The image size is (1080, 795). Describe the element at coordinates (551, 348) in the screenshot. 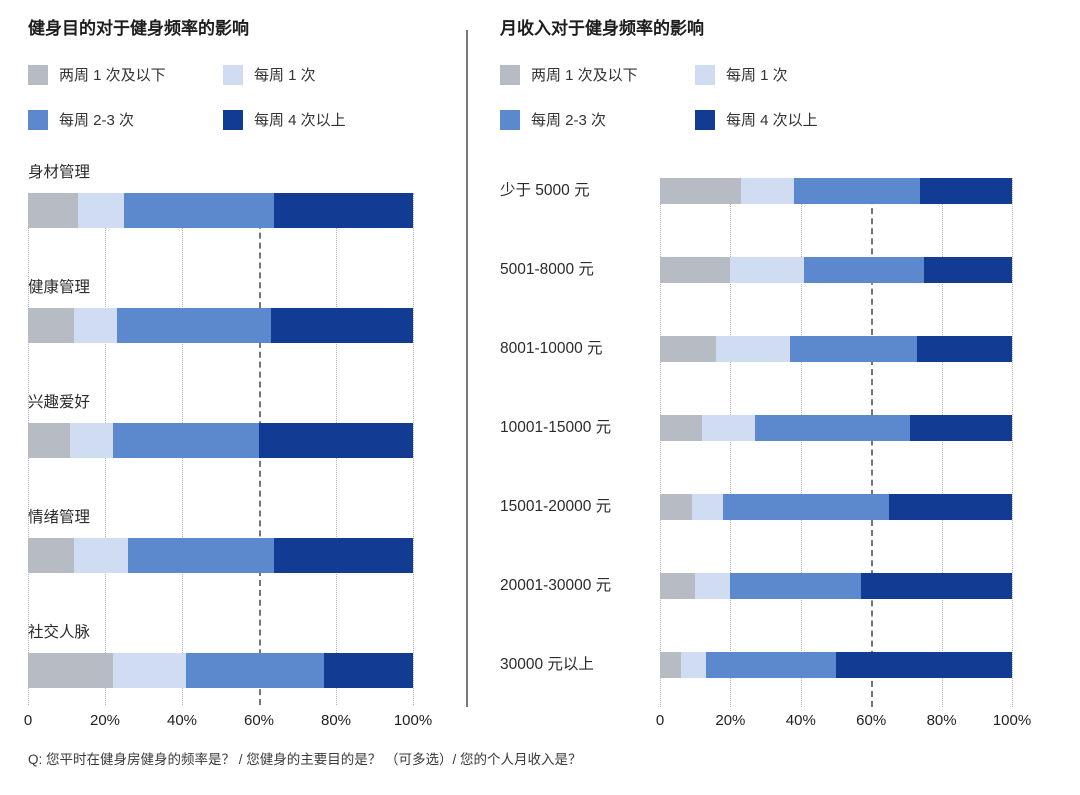

I see `category-label: 8001-10000 元` at that location.